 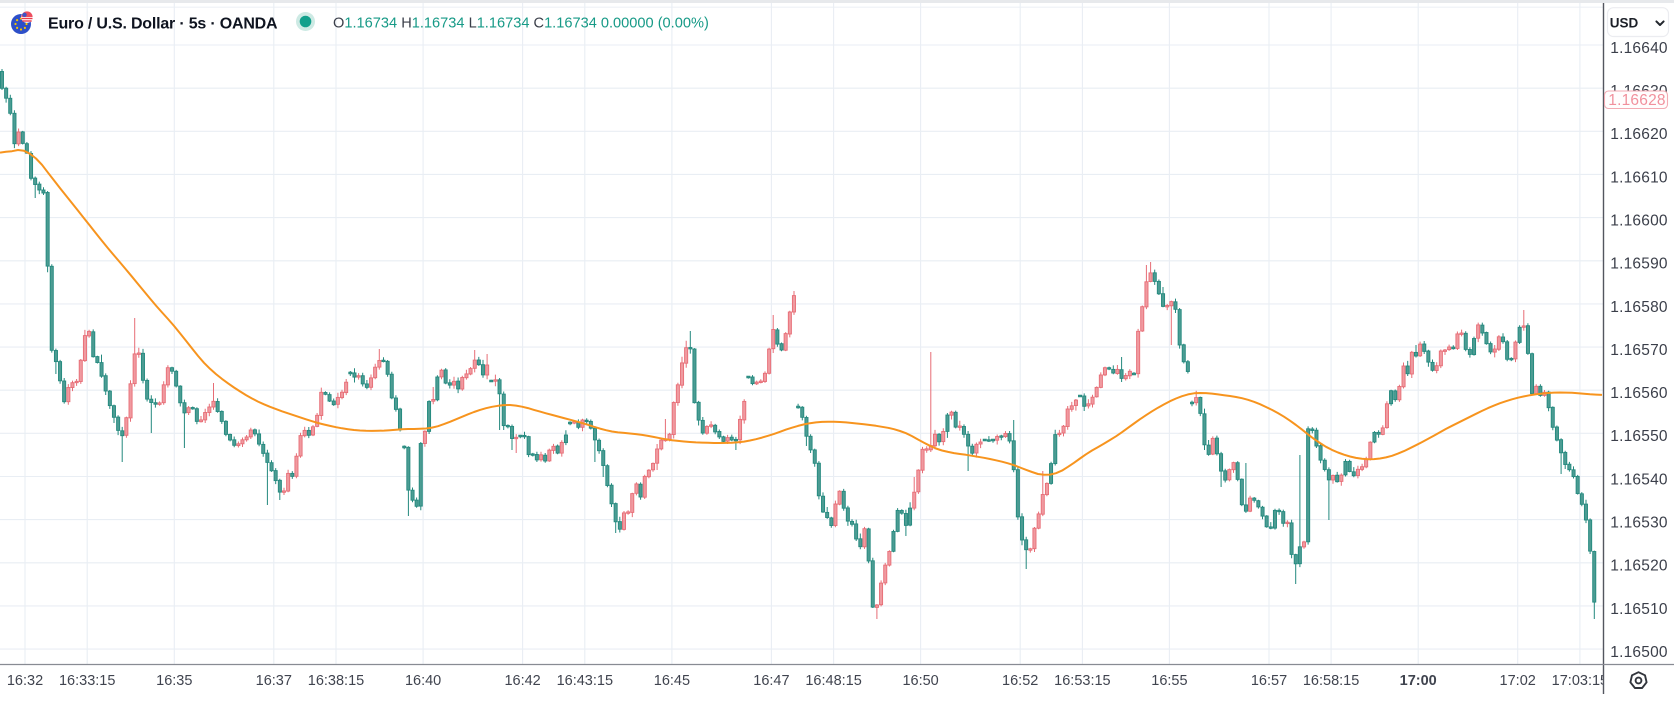 What do you see at coordinates (423, 681) in the screenshot?
I see `svg-text: 16:40` at bounding box center [423, 681].